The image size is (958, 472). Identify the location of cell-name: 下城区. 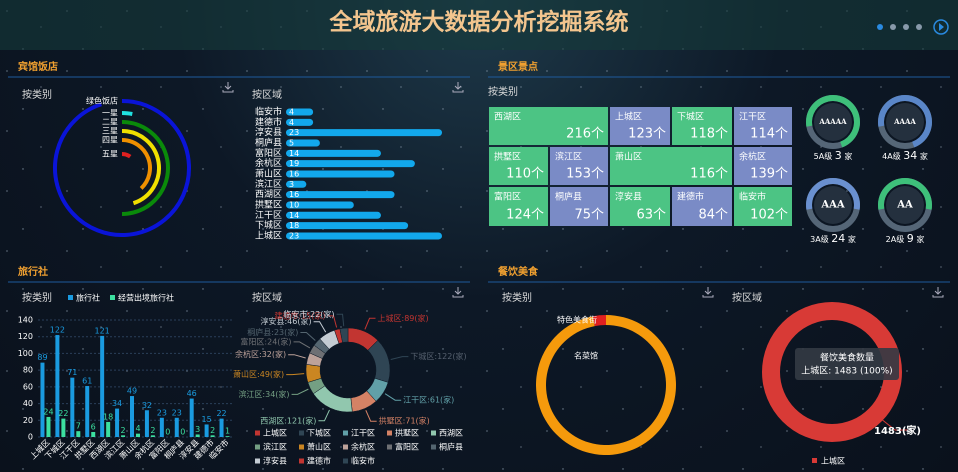
(690, 117).